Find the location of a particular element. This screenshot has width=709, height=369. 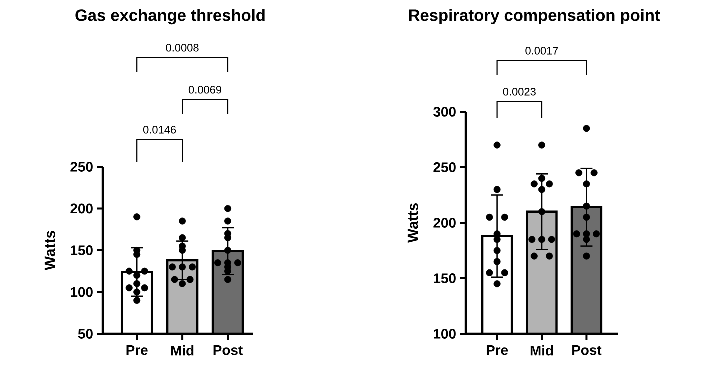

chart-title: Gas exchange threshold is located at coordinates (170, 17).